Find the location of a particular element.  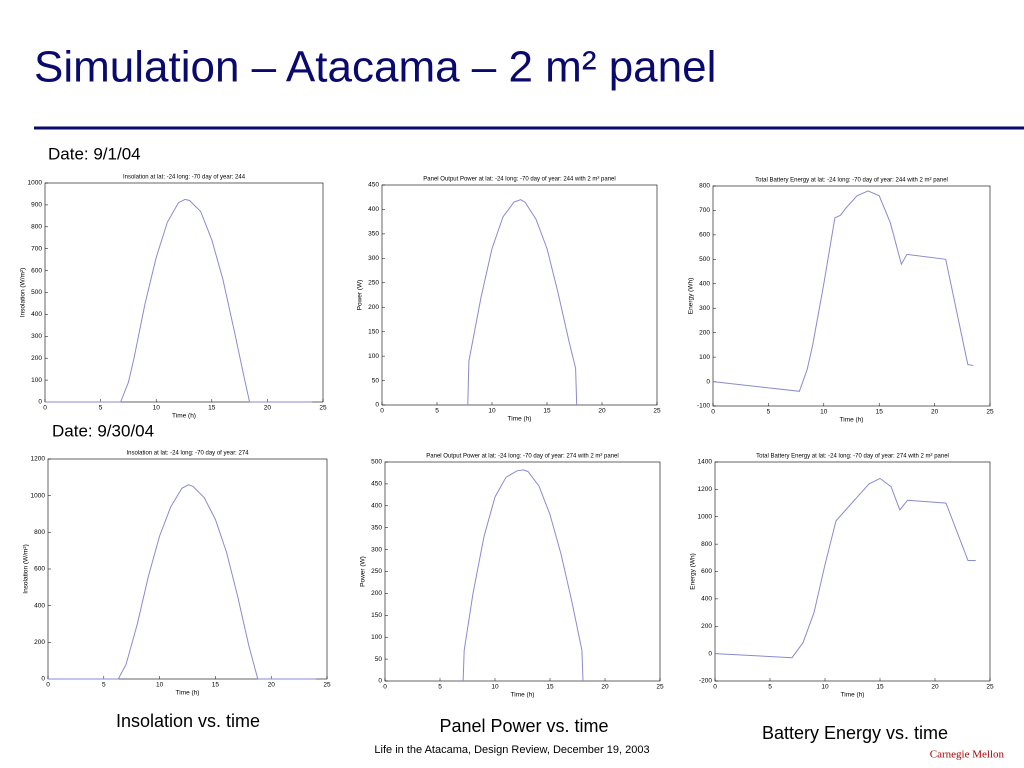

caption: Panel Power vs. time is located at coordinates (523, 726).